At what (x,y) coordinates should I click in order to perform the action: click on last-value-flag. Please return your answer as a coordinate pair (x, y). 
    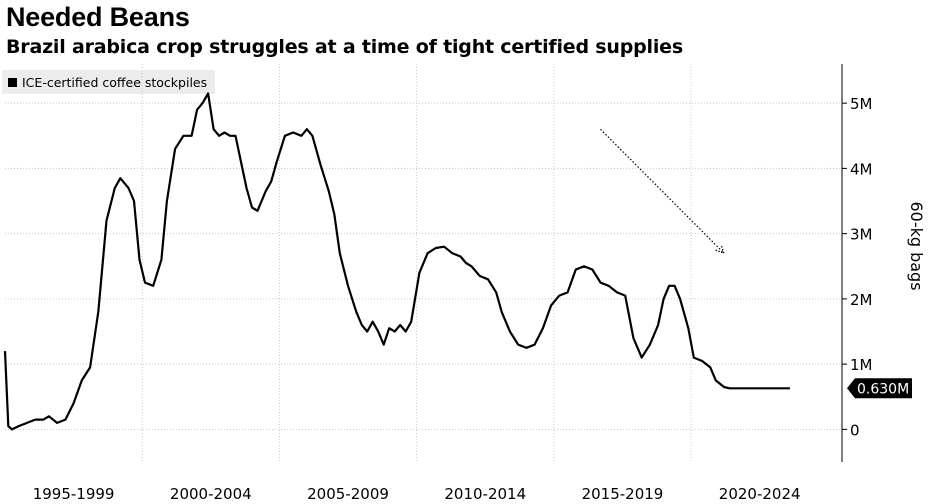
    Looking at the image, I should click on (879, 388).